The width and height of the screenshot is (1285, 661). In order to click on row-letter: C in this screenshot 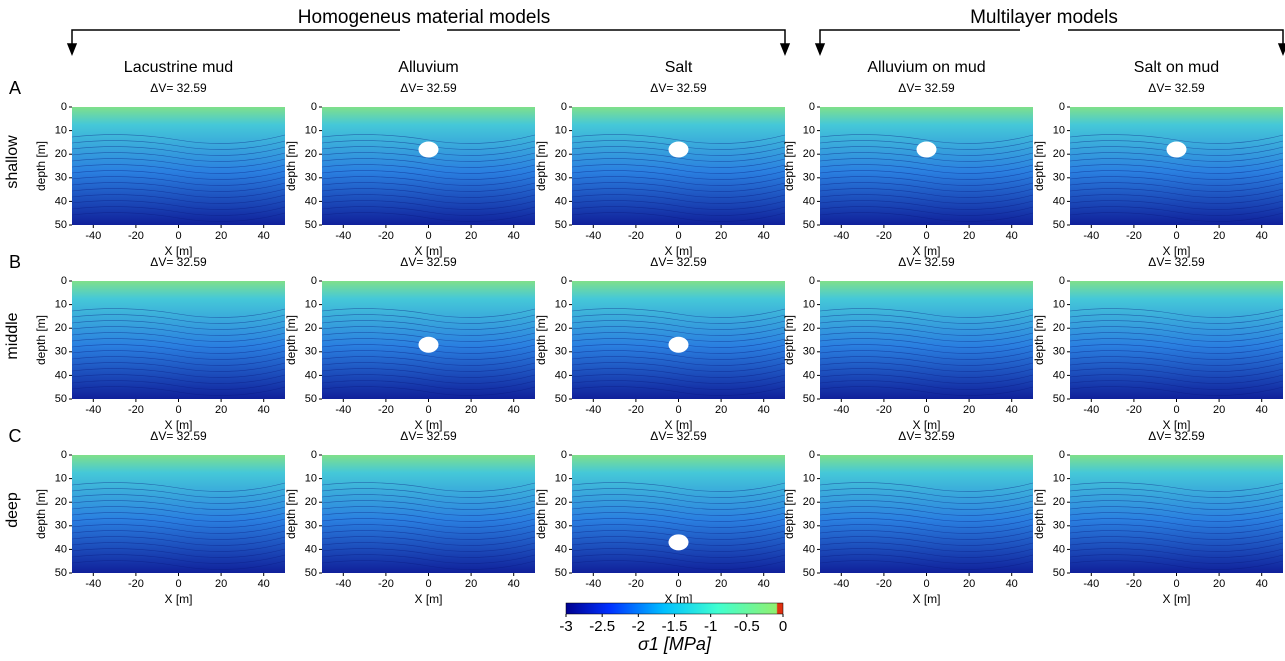, I will do `click(15, 436)`.